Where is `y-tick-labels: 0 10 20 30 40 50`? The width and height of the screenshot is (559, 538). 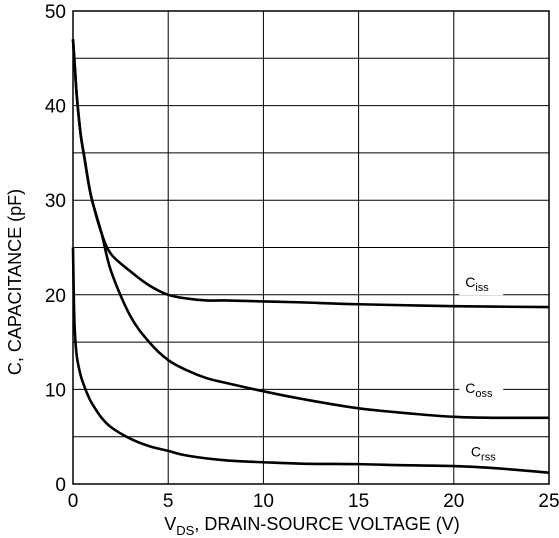
y-tick-labels: 0 10 20 30 40 50 is located at coordinates (55, 249).